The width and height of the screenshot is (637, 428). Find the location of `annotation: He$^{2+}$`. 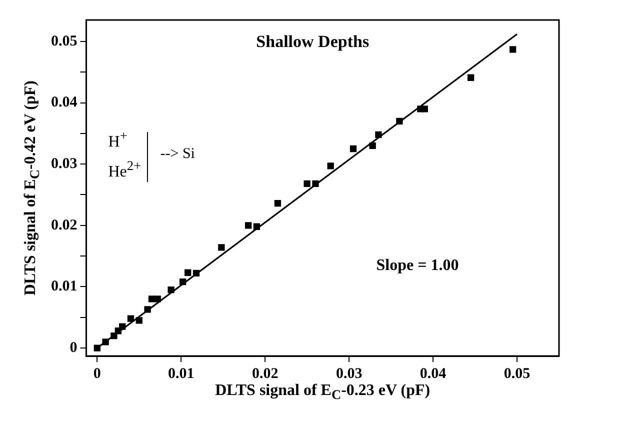

annotation: He$^{2+}$ is located at coordinates (125, 170).